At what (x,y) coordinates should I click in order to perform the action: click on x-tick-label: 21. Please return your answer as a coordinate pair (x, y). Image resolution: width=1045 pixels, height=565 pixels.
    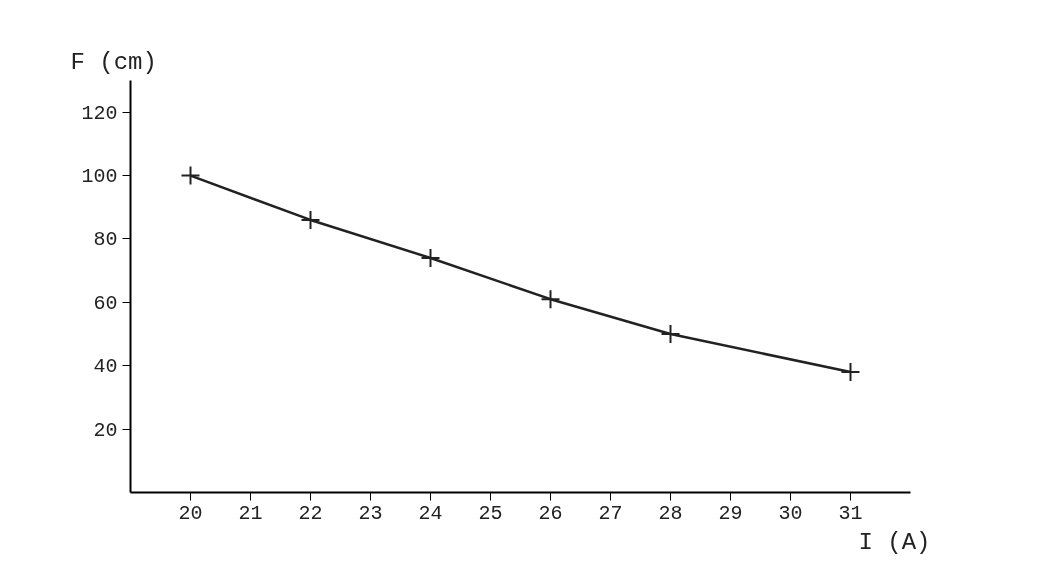
    Looking at the image, I should click on (250, 513).